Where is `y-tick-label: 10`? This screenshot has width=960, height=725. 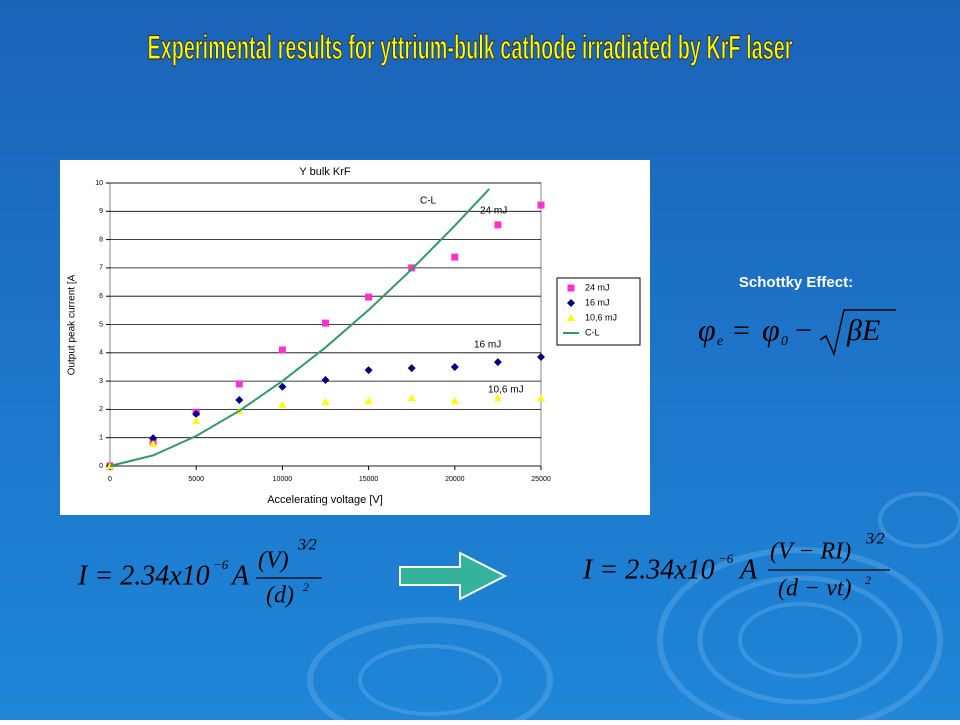
y-tick-label: 10 is located at coordinates (99, 183).